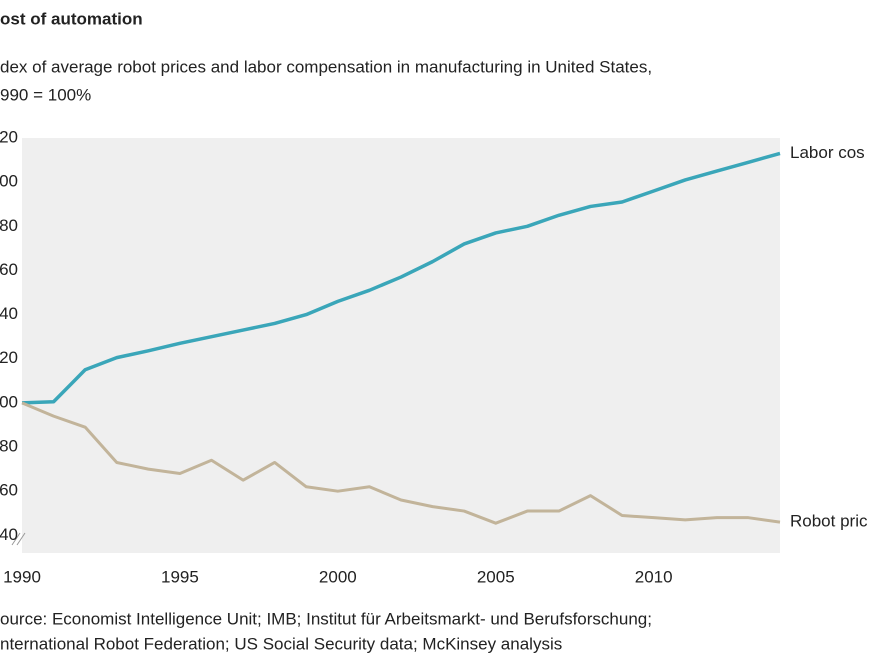  I want to click on x-tick-label: 2005, so click(496, 576).